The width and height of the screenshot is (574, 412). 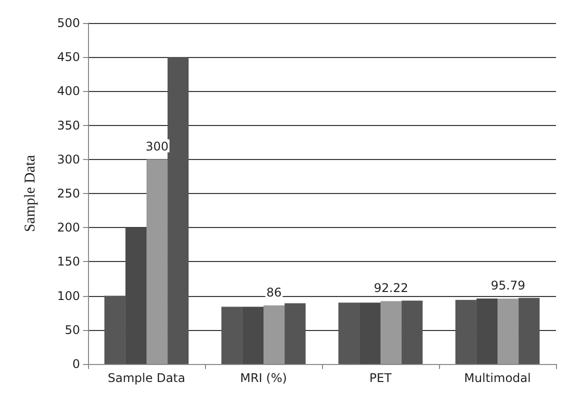 I want to click on data-label: 95.79, so click(x=508, y=285).